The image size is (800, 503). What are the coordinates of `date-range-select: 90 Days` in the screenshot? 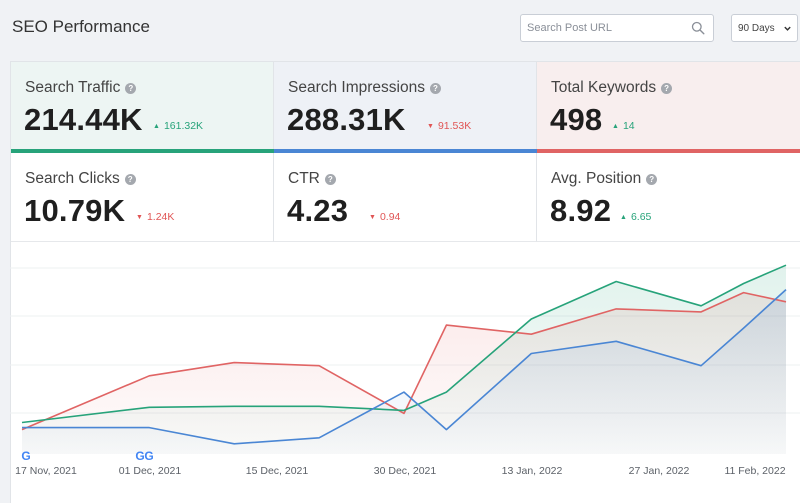 It's located at (764, 28).